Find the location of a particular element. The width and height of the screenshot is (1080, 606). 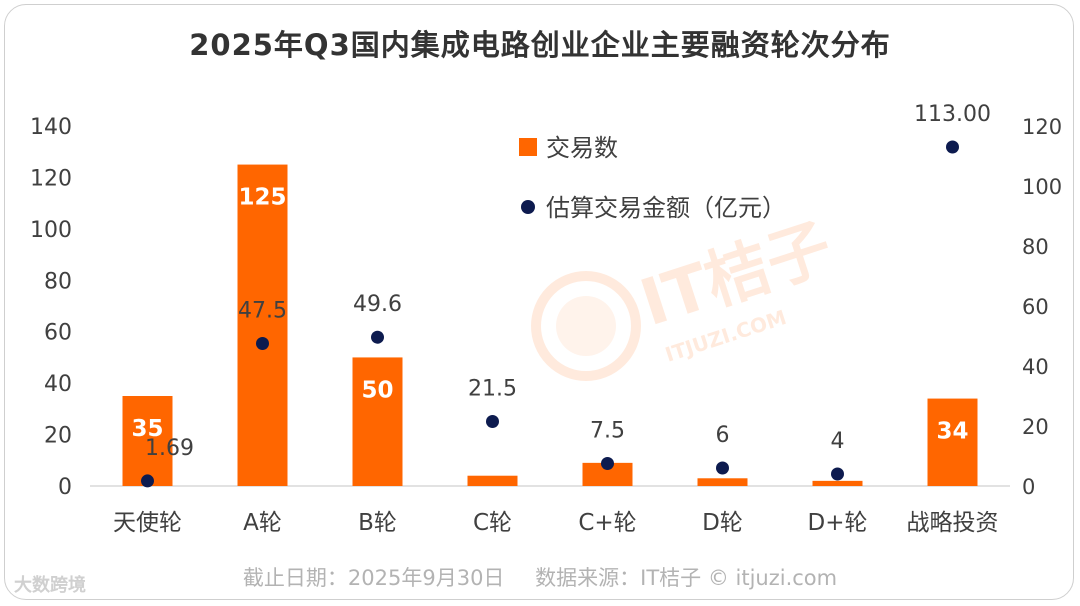

y-right-tick-label: 60 is located at coordinates (1035, 307).